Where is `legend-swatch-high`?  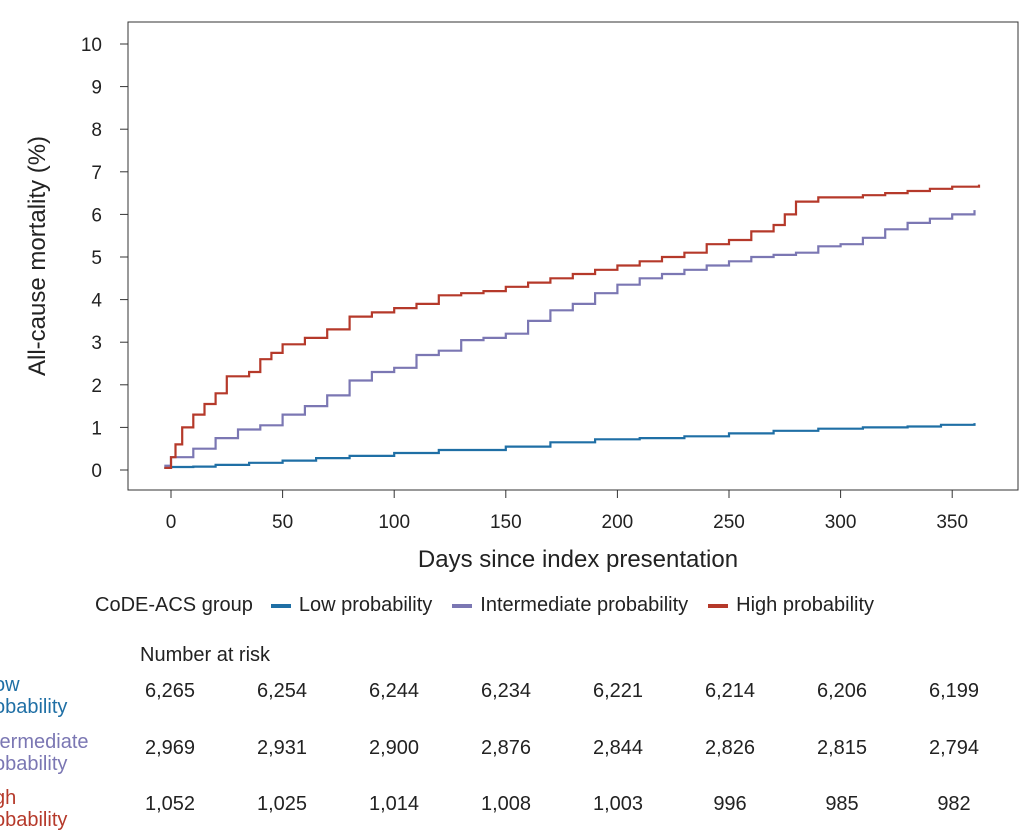
legend-swatch-high is located at coordinates (718, 605).